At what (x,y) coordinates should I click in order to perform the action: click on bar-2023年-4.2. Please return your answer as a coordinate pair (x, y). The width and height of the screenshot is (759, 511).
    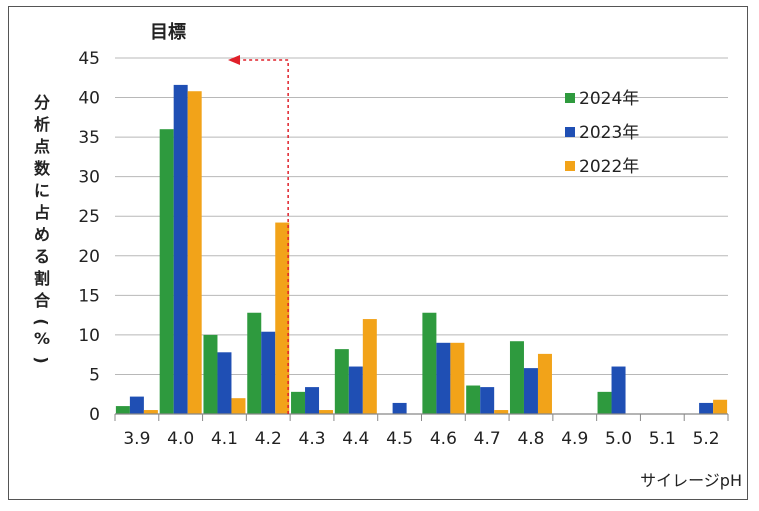
    Looking at the image, I should click on (268, 372).